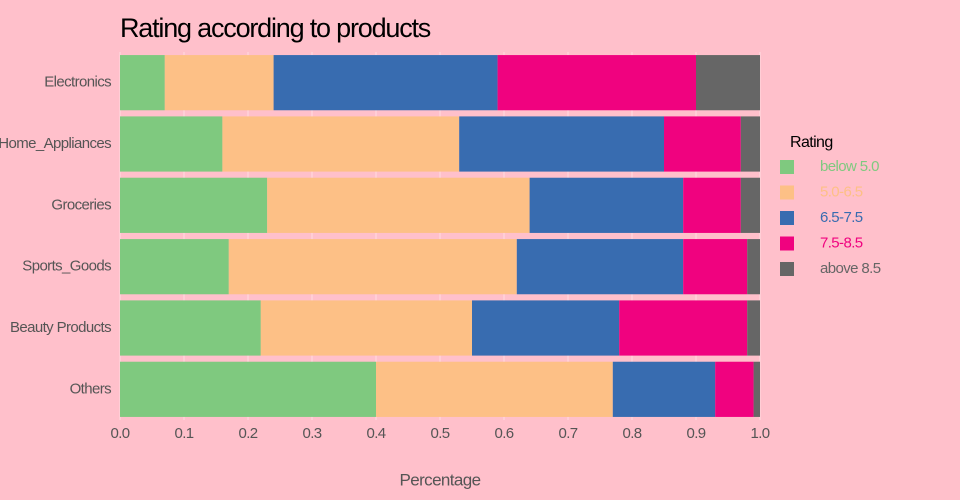 This screenshot has width=960, height=500. I want to click on x-tick-label: 0.4, so click(375, 433).